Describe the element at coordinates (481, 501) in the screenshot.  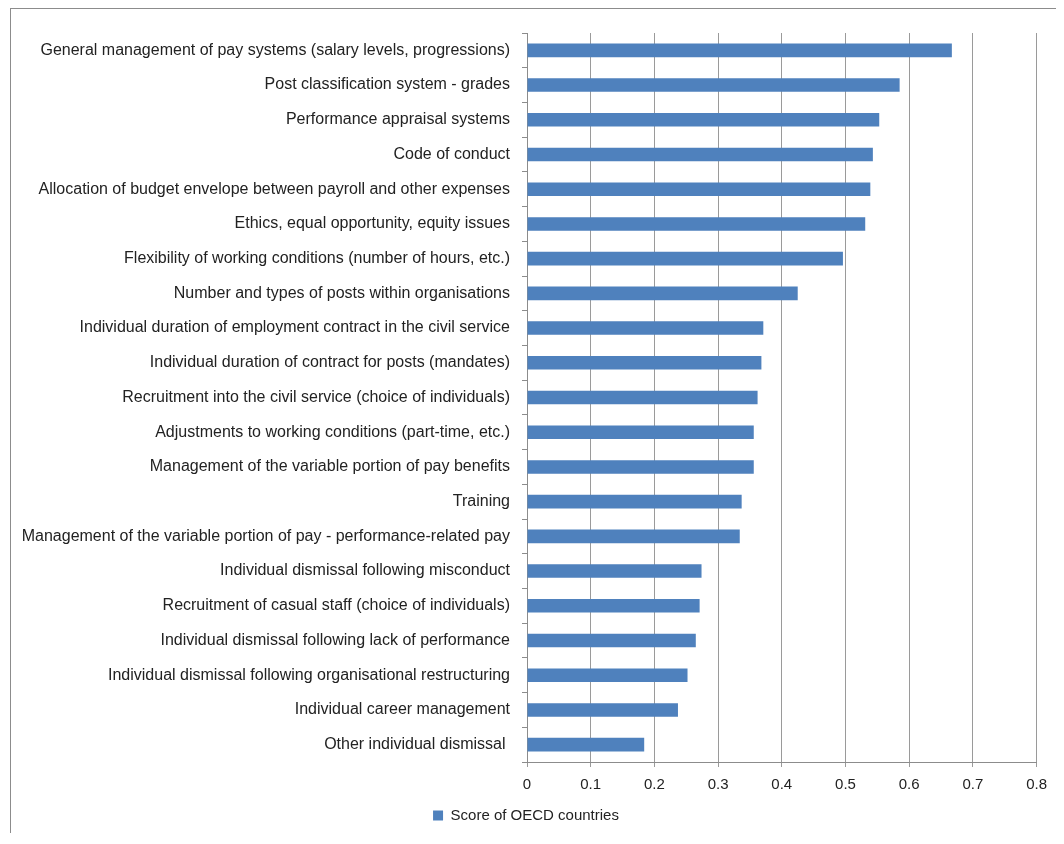
I see `y-tick-label: Training` at that location.